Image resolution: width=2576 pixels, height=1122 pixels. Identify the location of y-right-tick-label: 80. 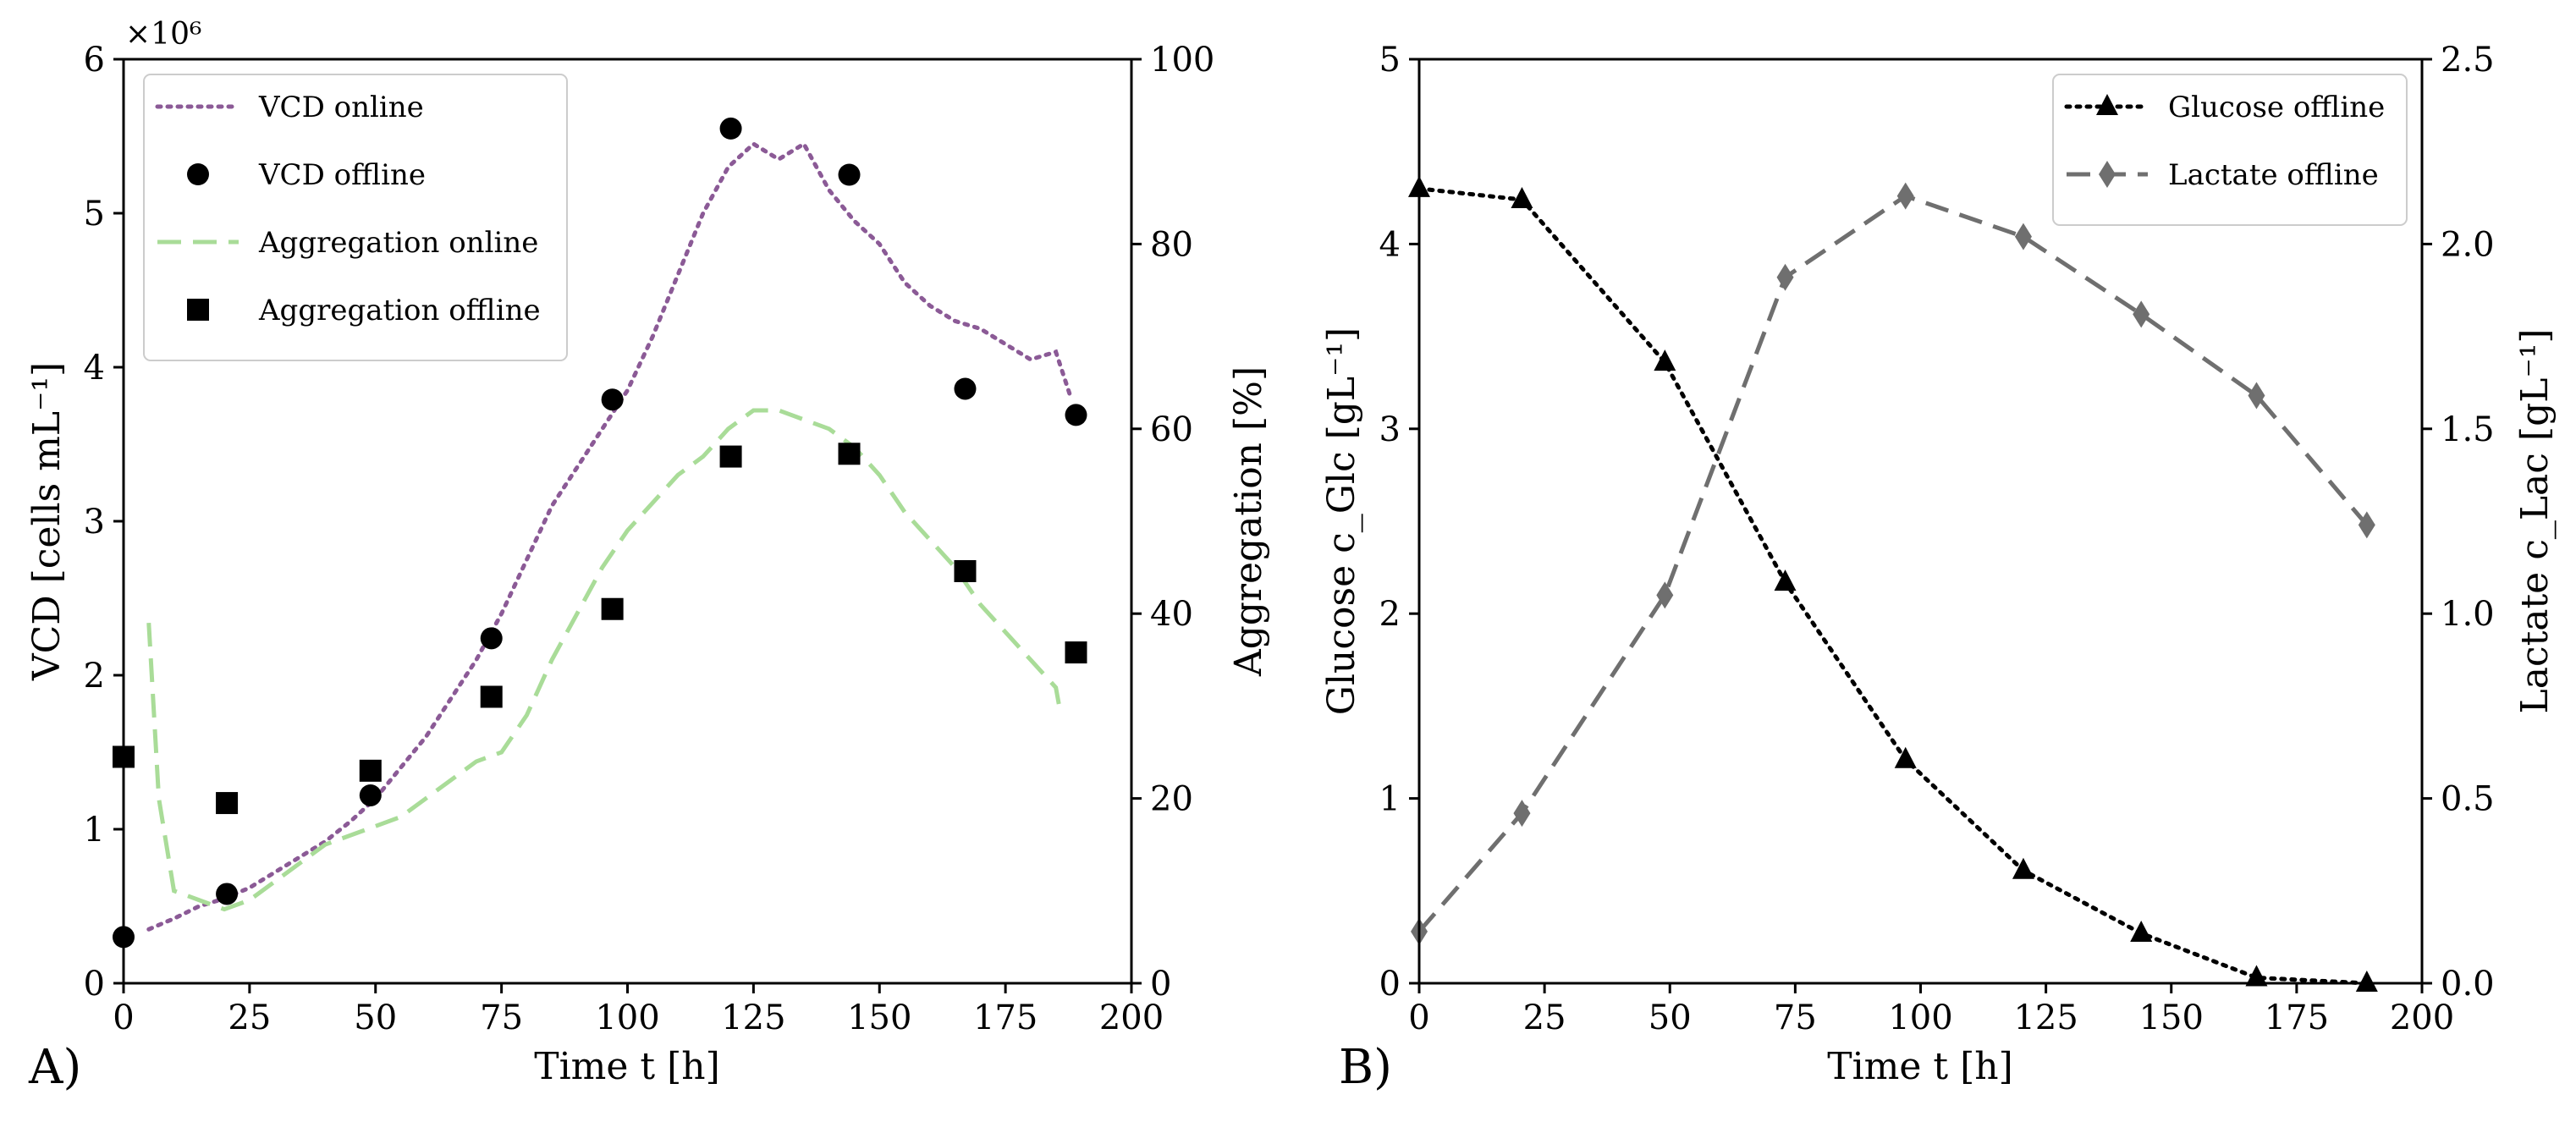
(1171, 245).